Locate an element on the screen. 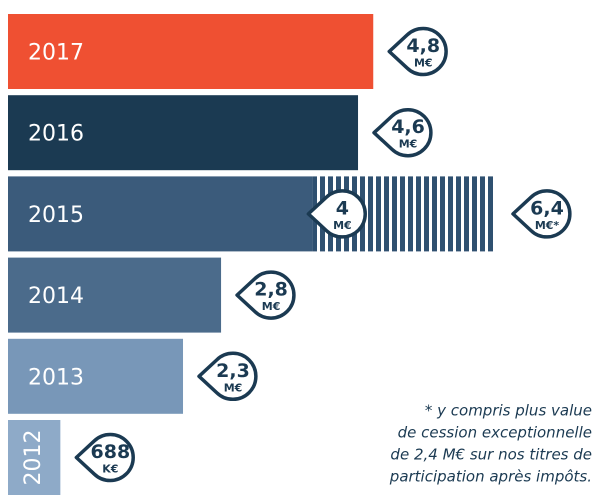 This screenshot has height=499, width=597. value-badge: 4,6M€ is located at coordinates (402, 133).